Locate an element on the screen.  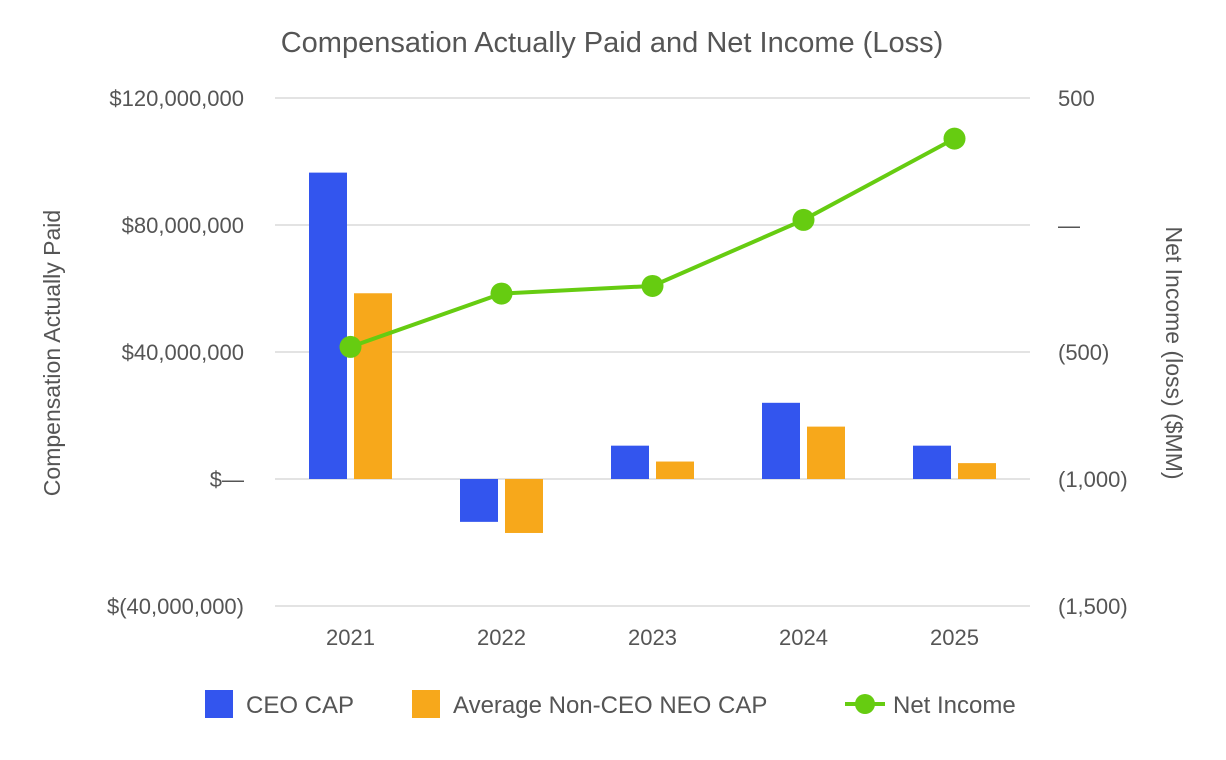
net-income-point-2022 is located at coordinates (501, 293).